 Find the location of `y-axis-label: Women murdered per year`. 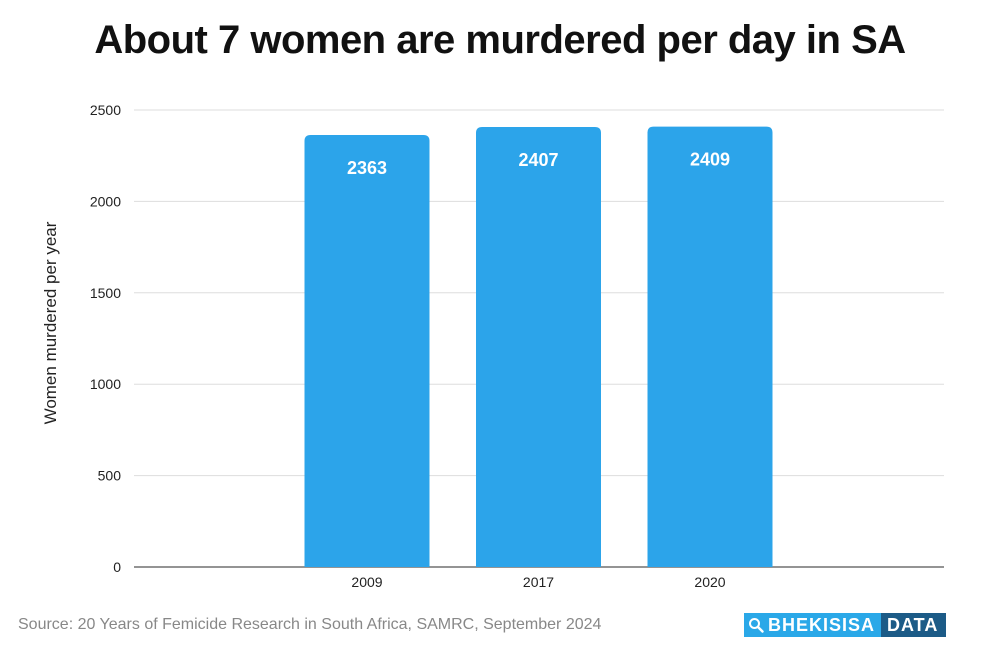

y-axis-label: Women murdered per year is located at coordinates (50, 322).